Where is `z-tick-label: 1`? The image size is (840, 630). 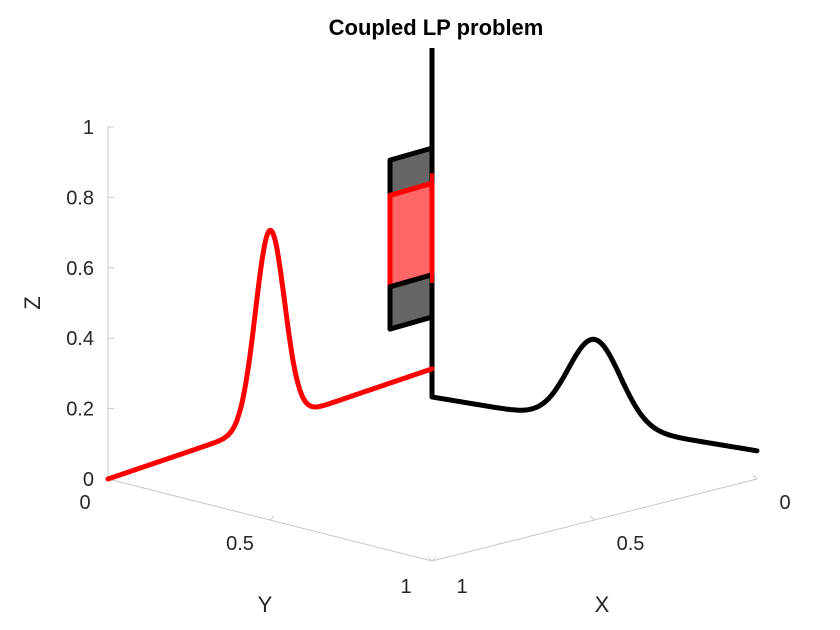 z-tick-label: 1 is located at coordinates (88, 128).